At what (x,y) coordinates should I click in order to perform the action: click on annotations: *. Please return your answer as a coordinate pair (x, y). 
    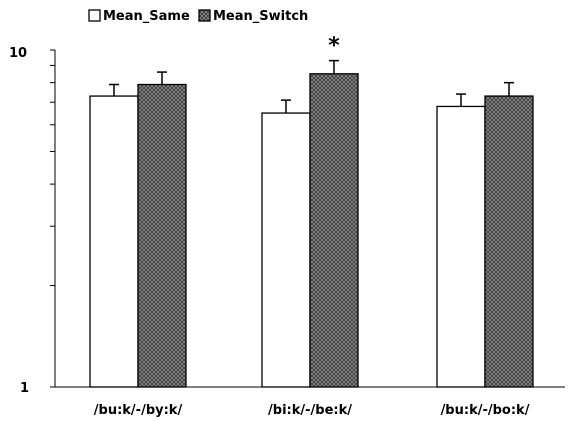
    Looking at the image, I should click on (334, 46).